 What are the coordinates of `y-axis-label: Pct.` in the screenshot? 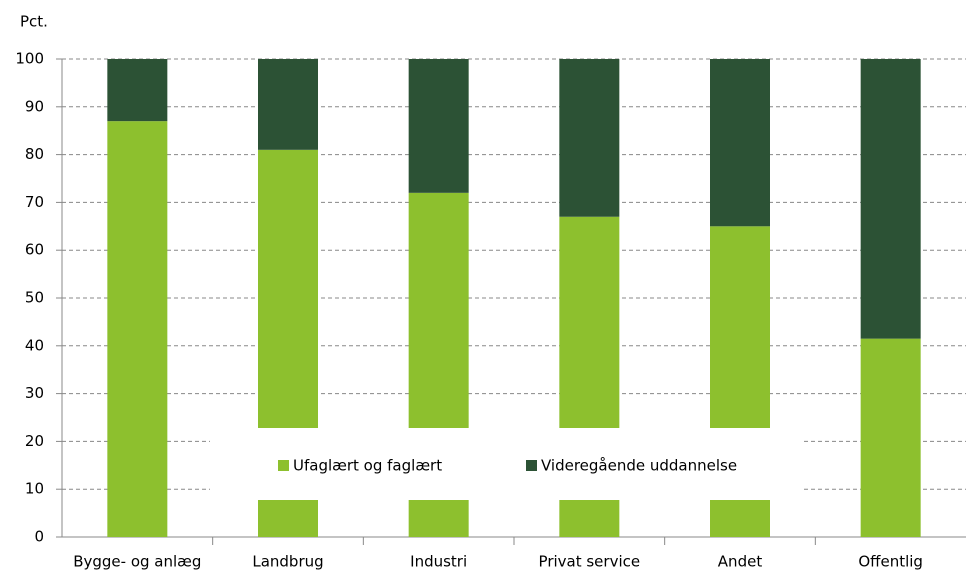 It's located at (34, 22).